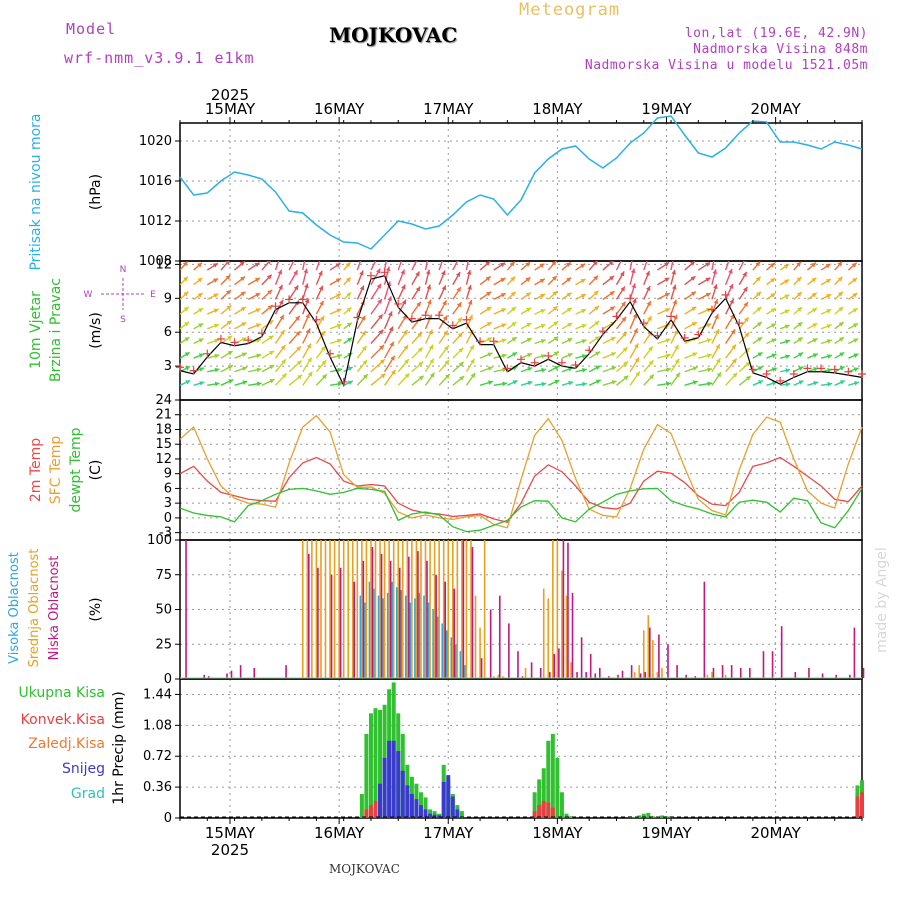 This screenshot has width=900, height=900. What do you see at coordinates (776, 33) in the screenshot?
I see `coordinates: lon,lat (19.6E, 42.9N)` at bounding box center [776, 33].